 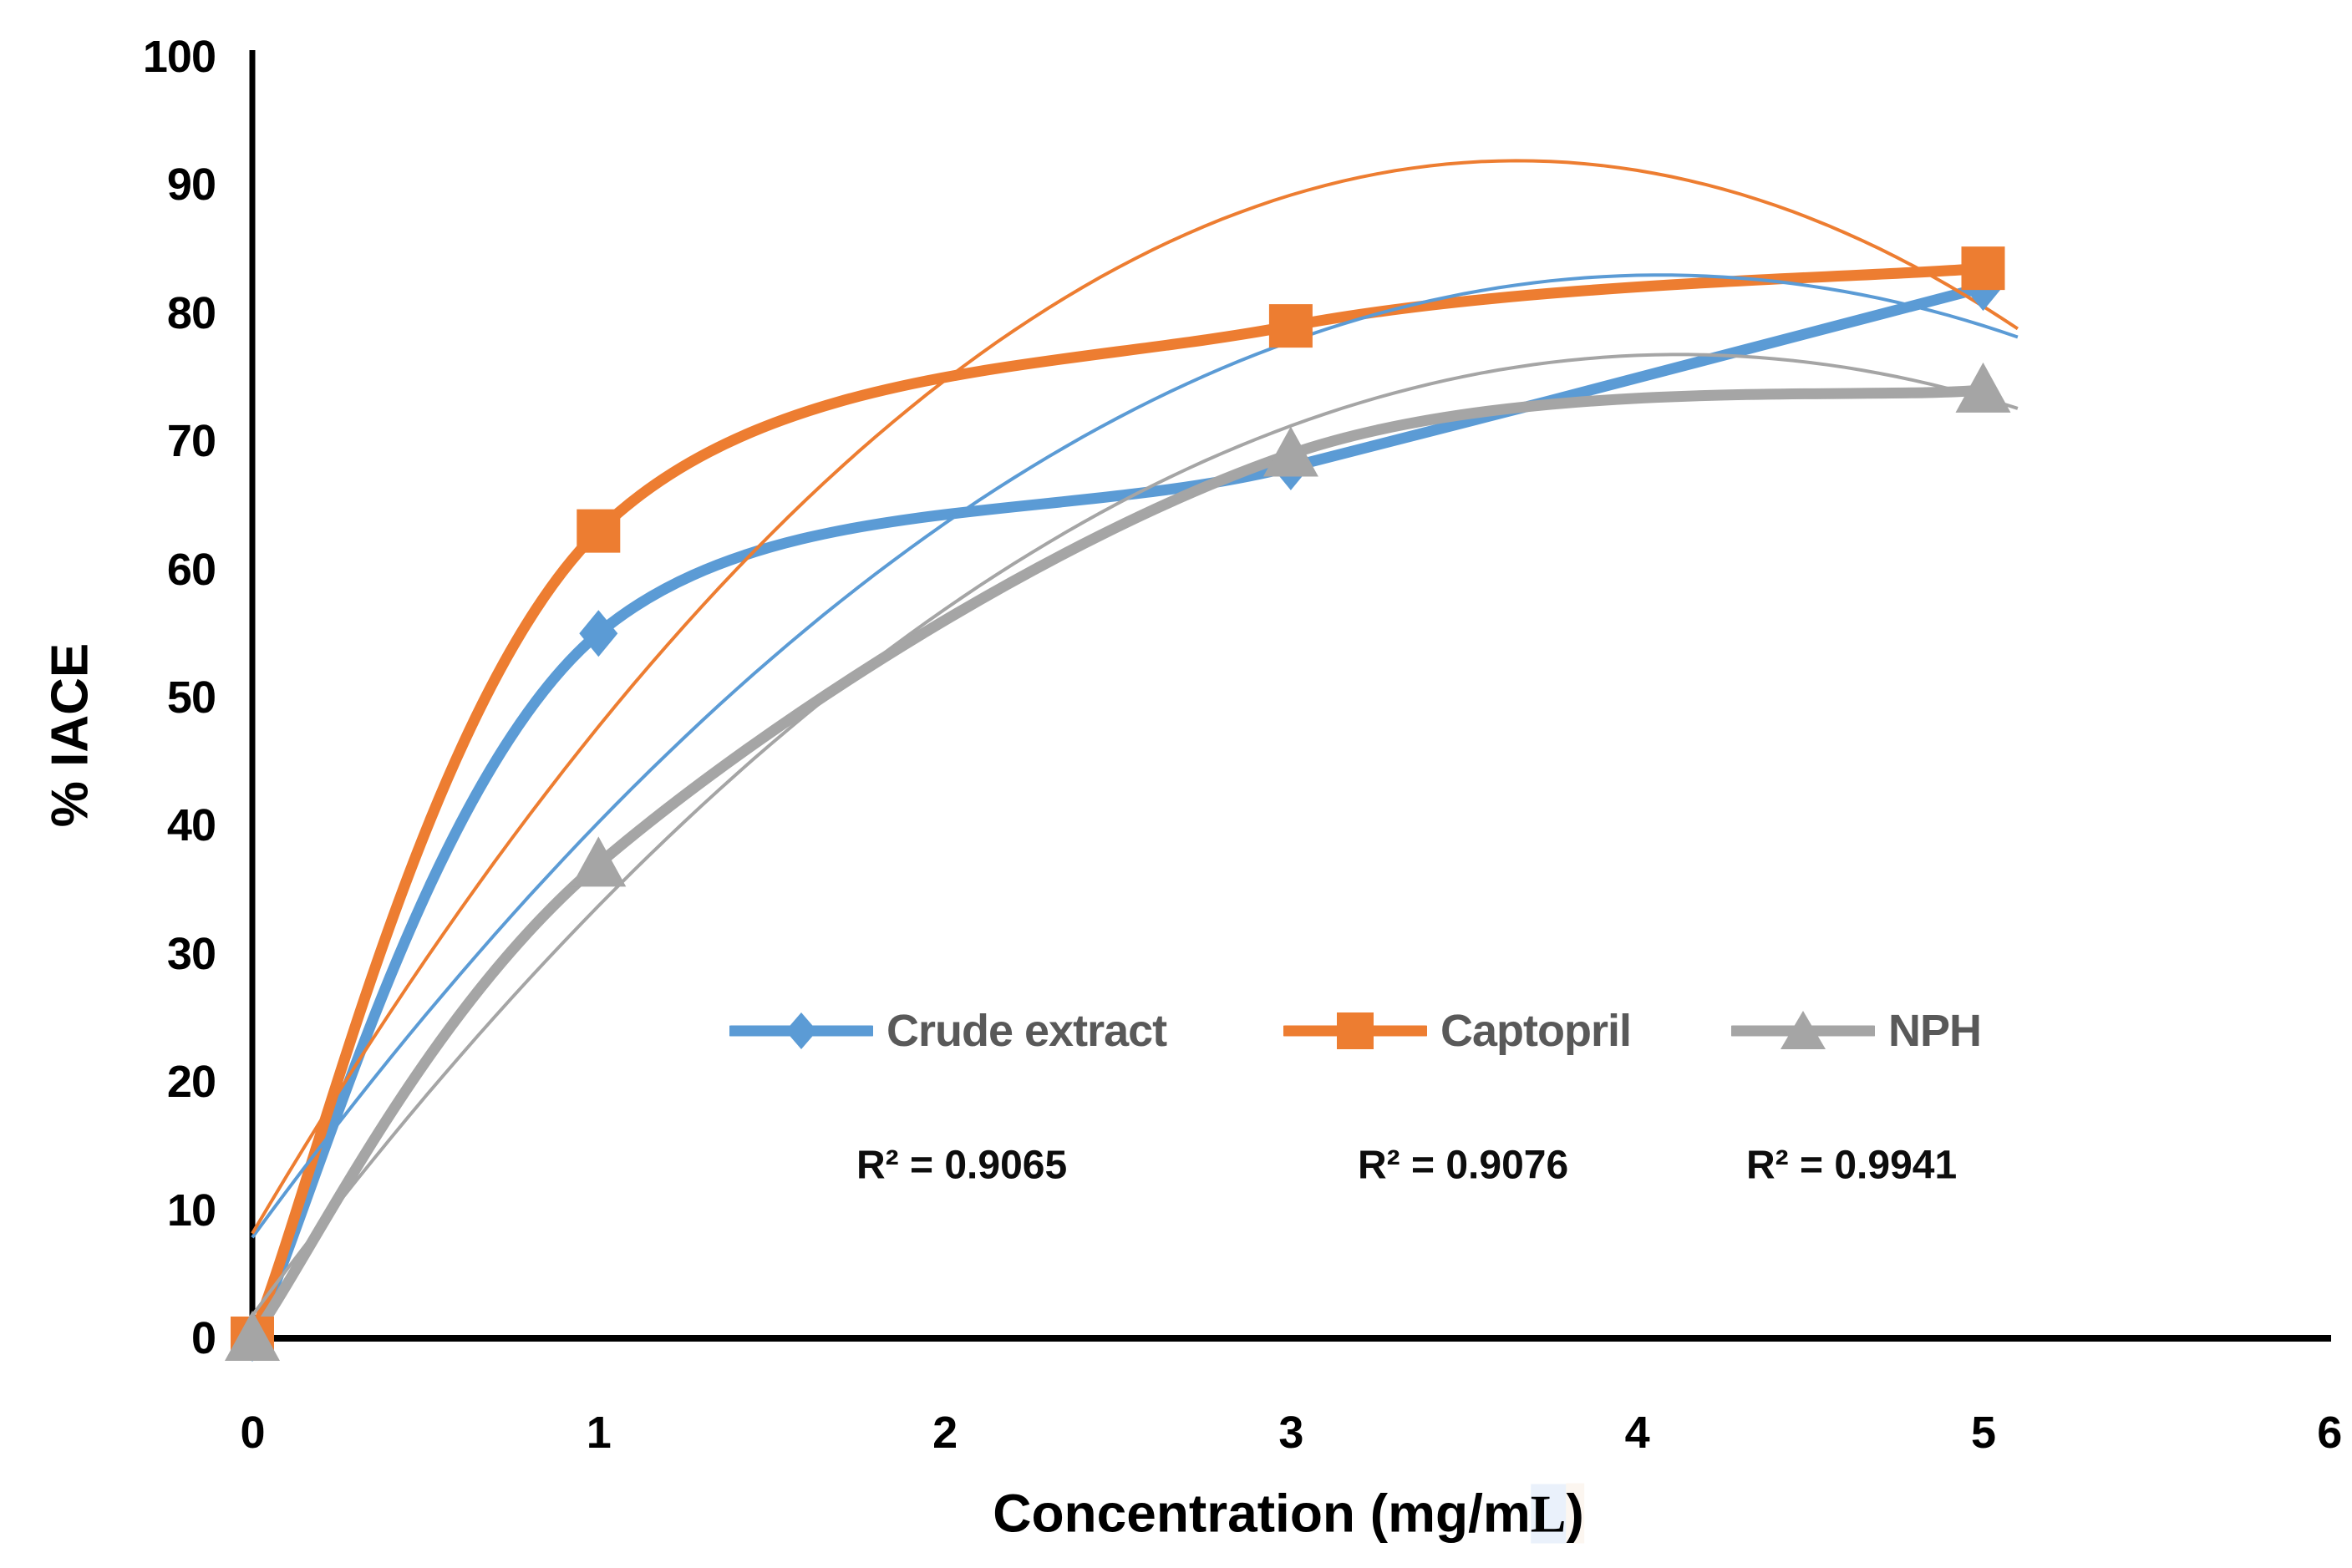 I want to click on marker-nph-x5, so click(x=1983, y=388).